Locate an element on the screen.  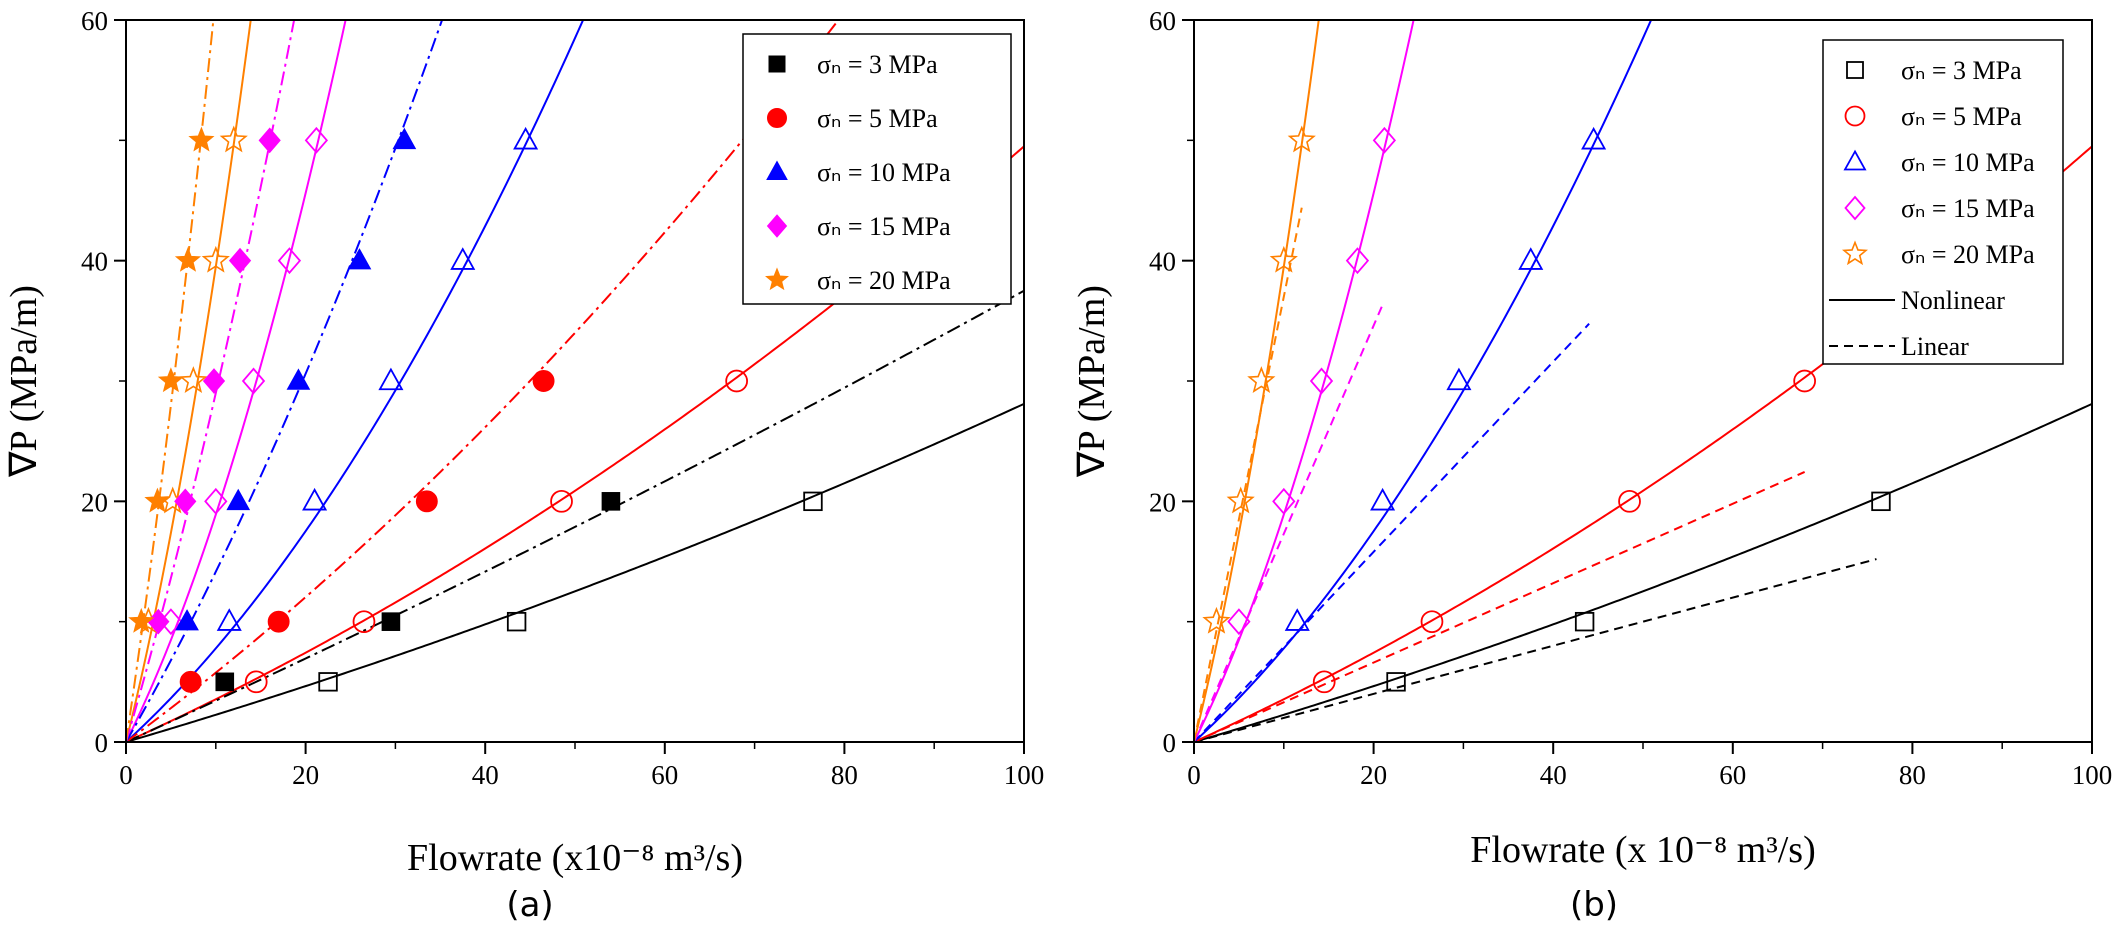
data-point-s6-p2 is located at coordinates (426, 501).